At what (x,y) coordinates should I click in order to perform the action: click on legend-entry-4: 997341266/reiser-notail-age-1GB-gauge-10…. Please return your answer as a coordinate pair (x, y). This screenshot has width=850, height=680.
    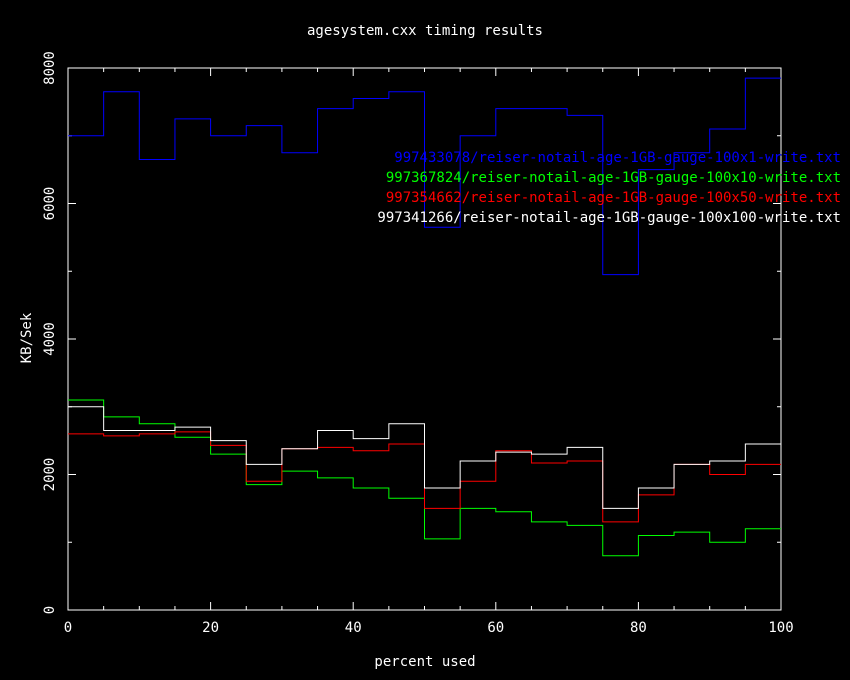
    Looking at the image, I should click on (609, 218).